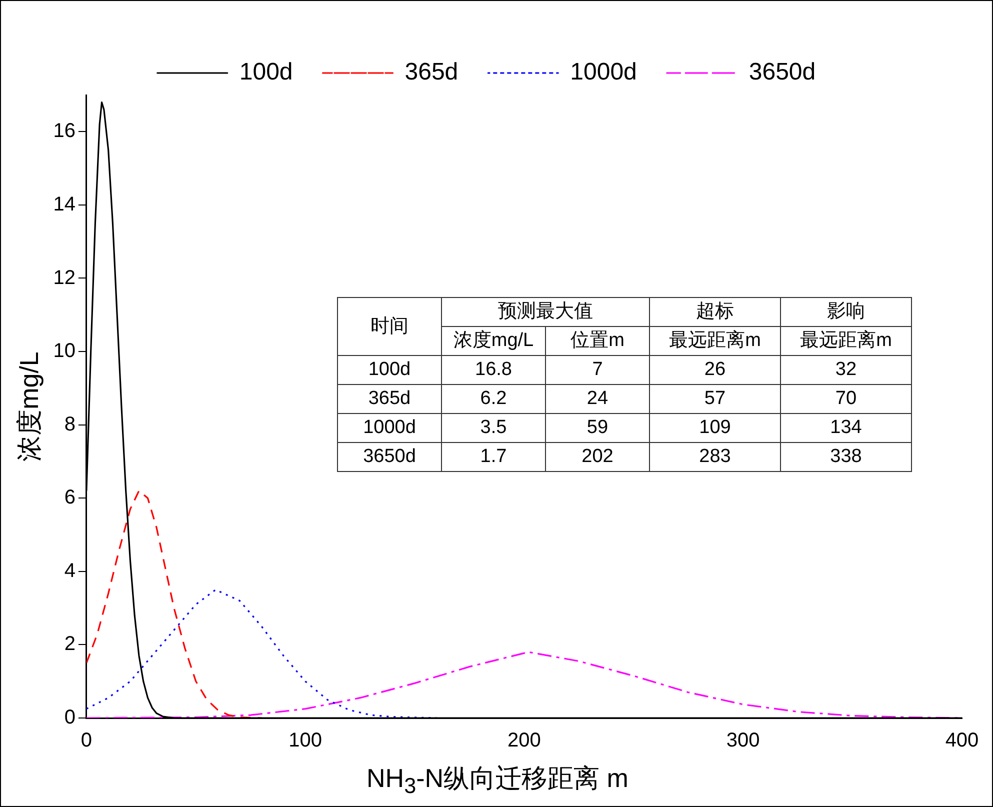 This screenshot has width=993, height=807. I want to click on x-tick-label: 0, so click(86, 741).